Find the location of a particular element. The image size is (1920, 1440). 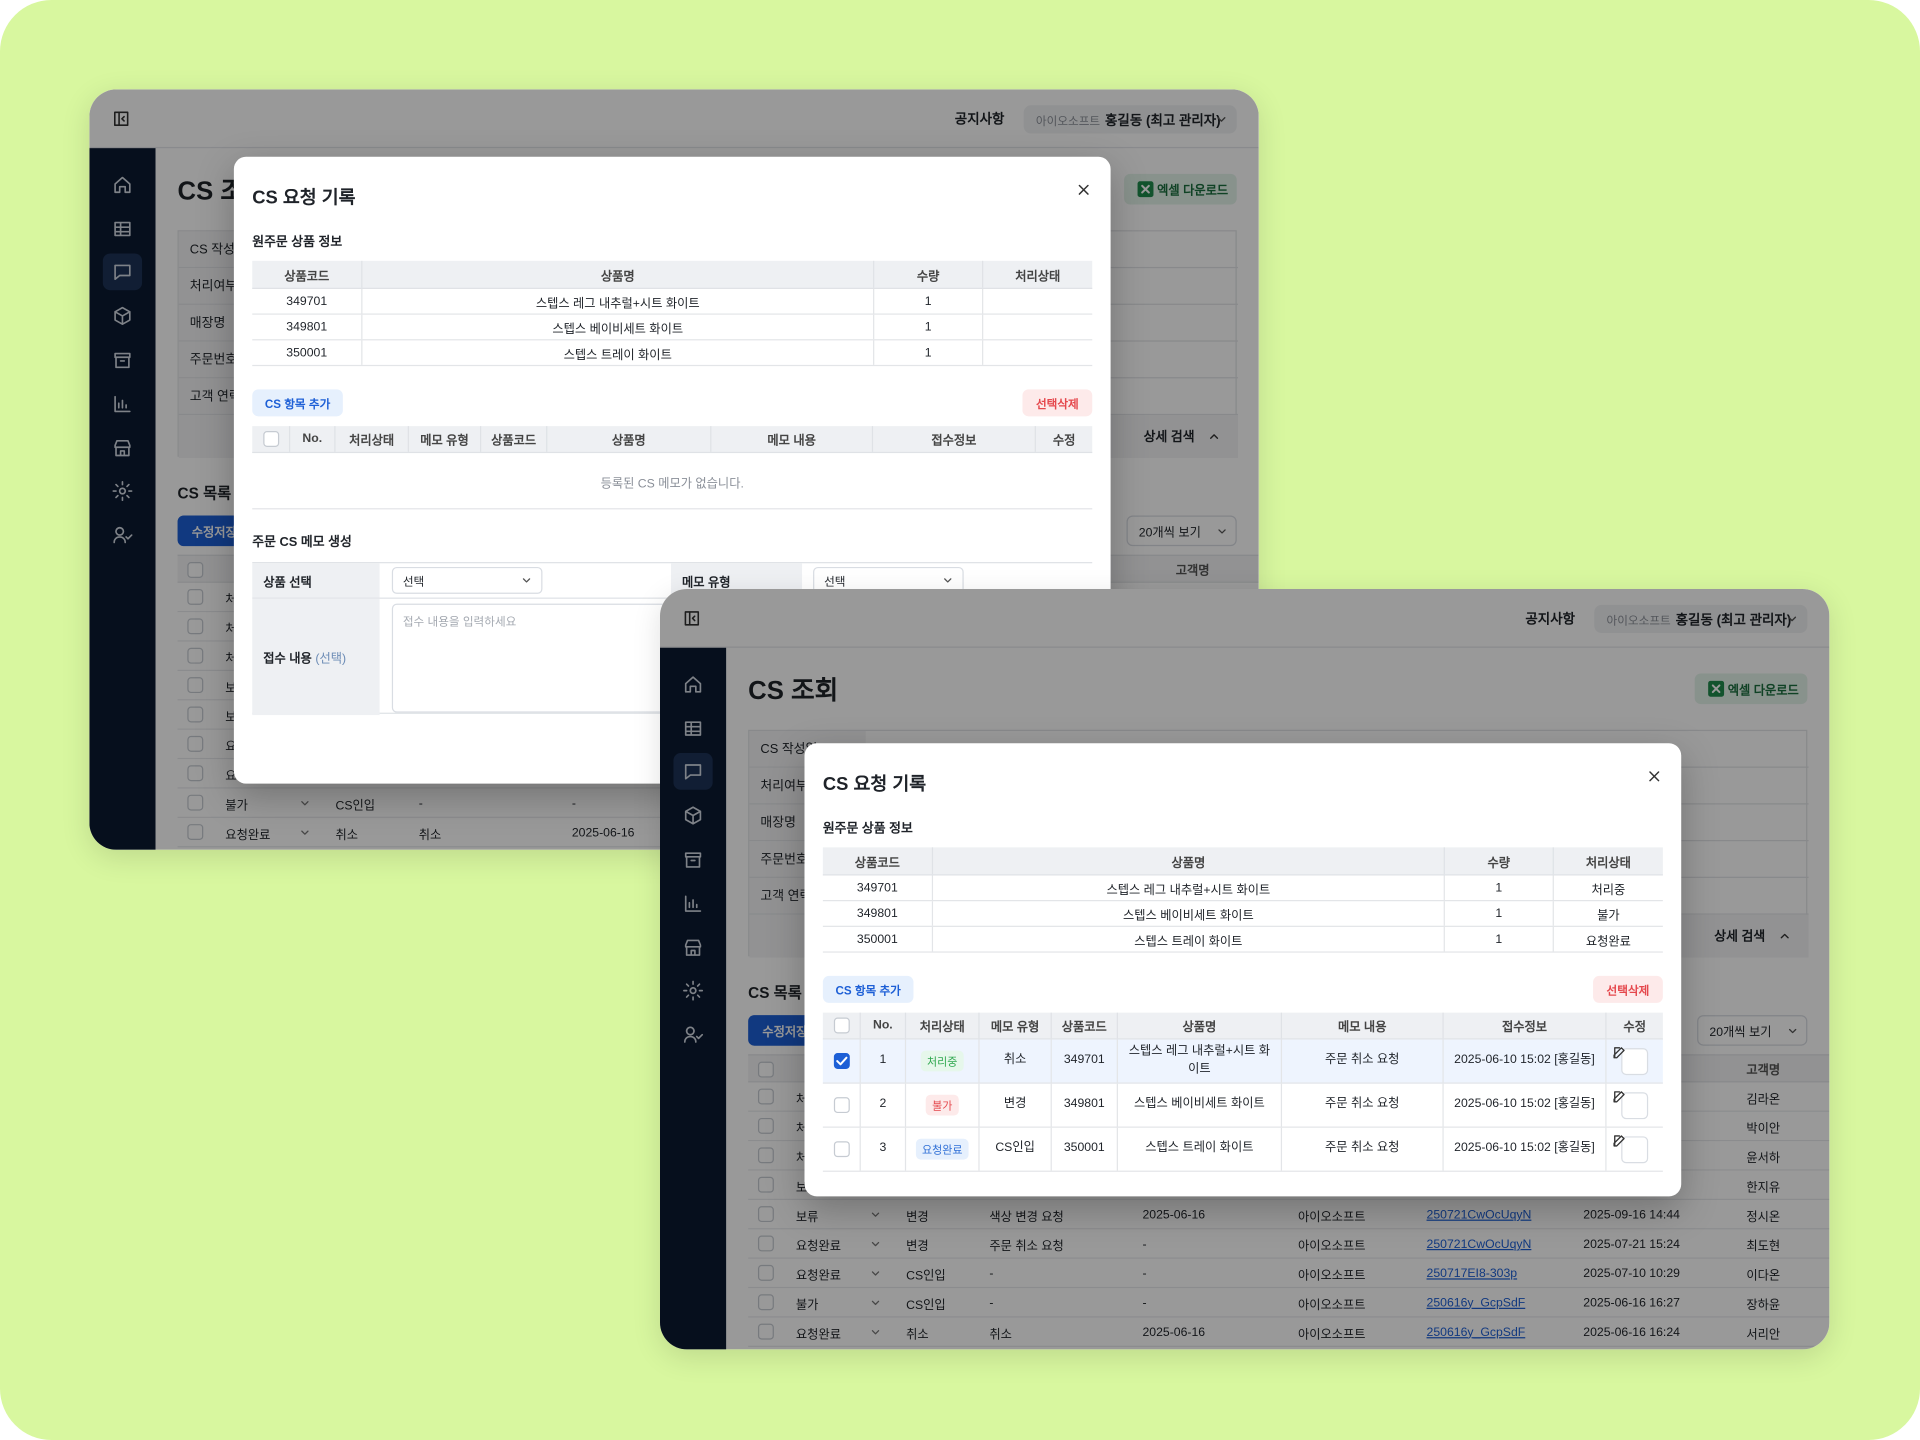

cs-product-name: 스텝스 트레이 화이트 is located at coordinates (1198, 1149).